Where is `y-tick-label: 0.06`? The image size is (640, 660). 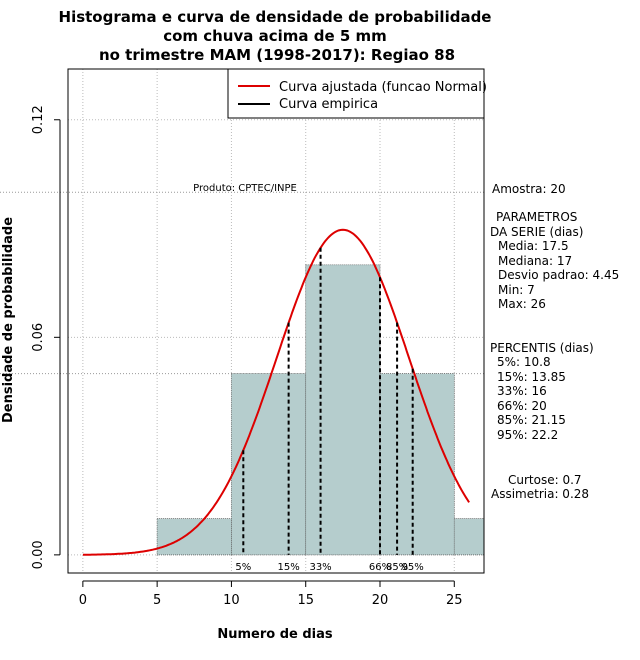 y-tick-label: 0.06 is located at coordinates (38, 337).